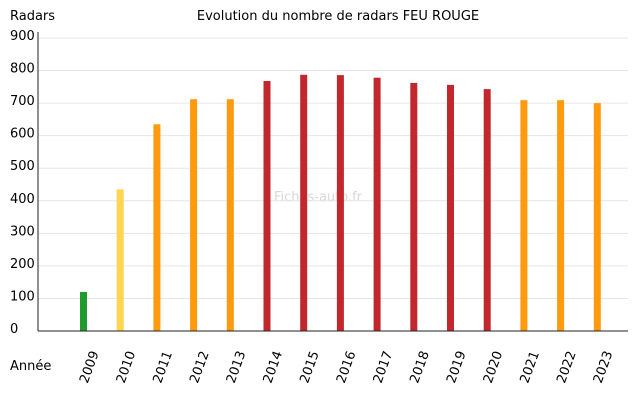 The width and height of the screenshot is (640, 400). What do you see at coordinates (487, 210) in the screenshot?
I see `bar-2020` at bounding box center [487, 210].